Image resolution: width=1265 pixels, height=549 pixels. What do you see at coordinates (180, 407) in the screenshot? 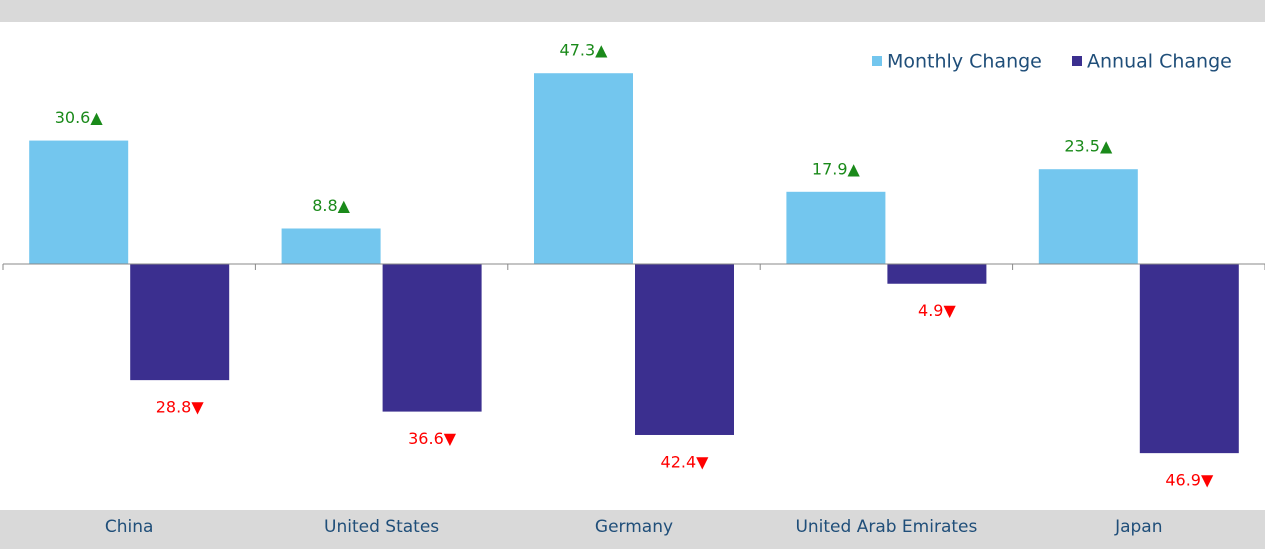
I see `data-label: 28.8▼` at bounding box center [180, 407].